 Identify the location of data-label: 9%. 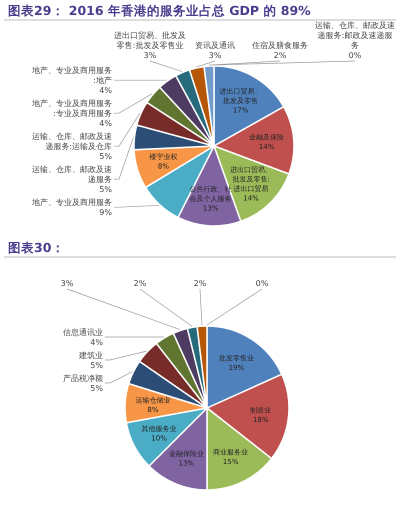
(105, 213).